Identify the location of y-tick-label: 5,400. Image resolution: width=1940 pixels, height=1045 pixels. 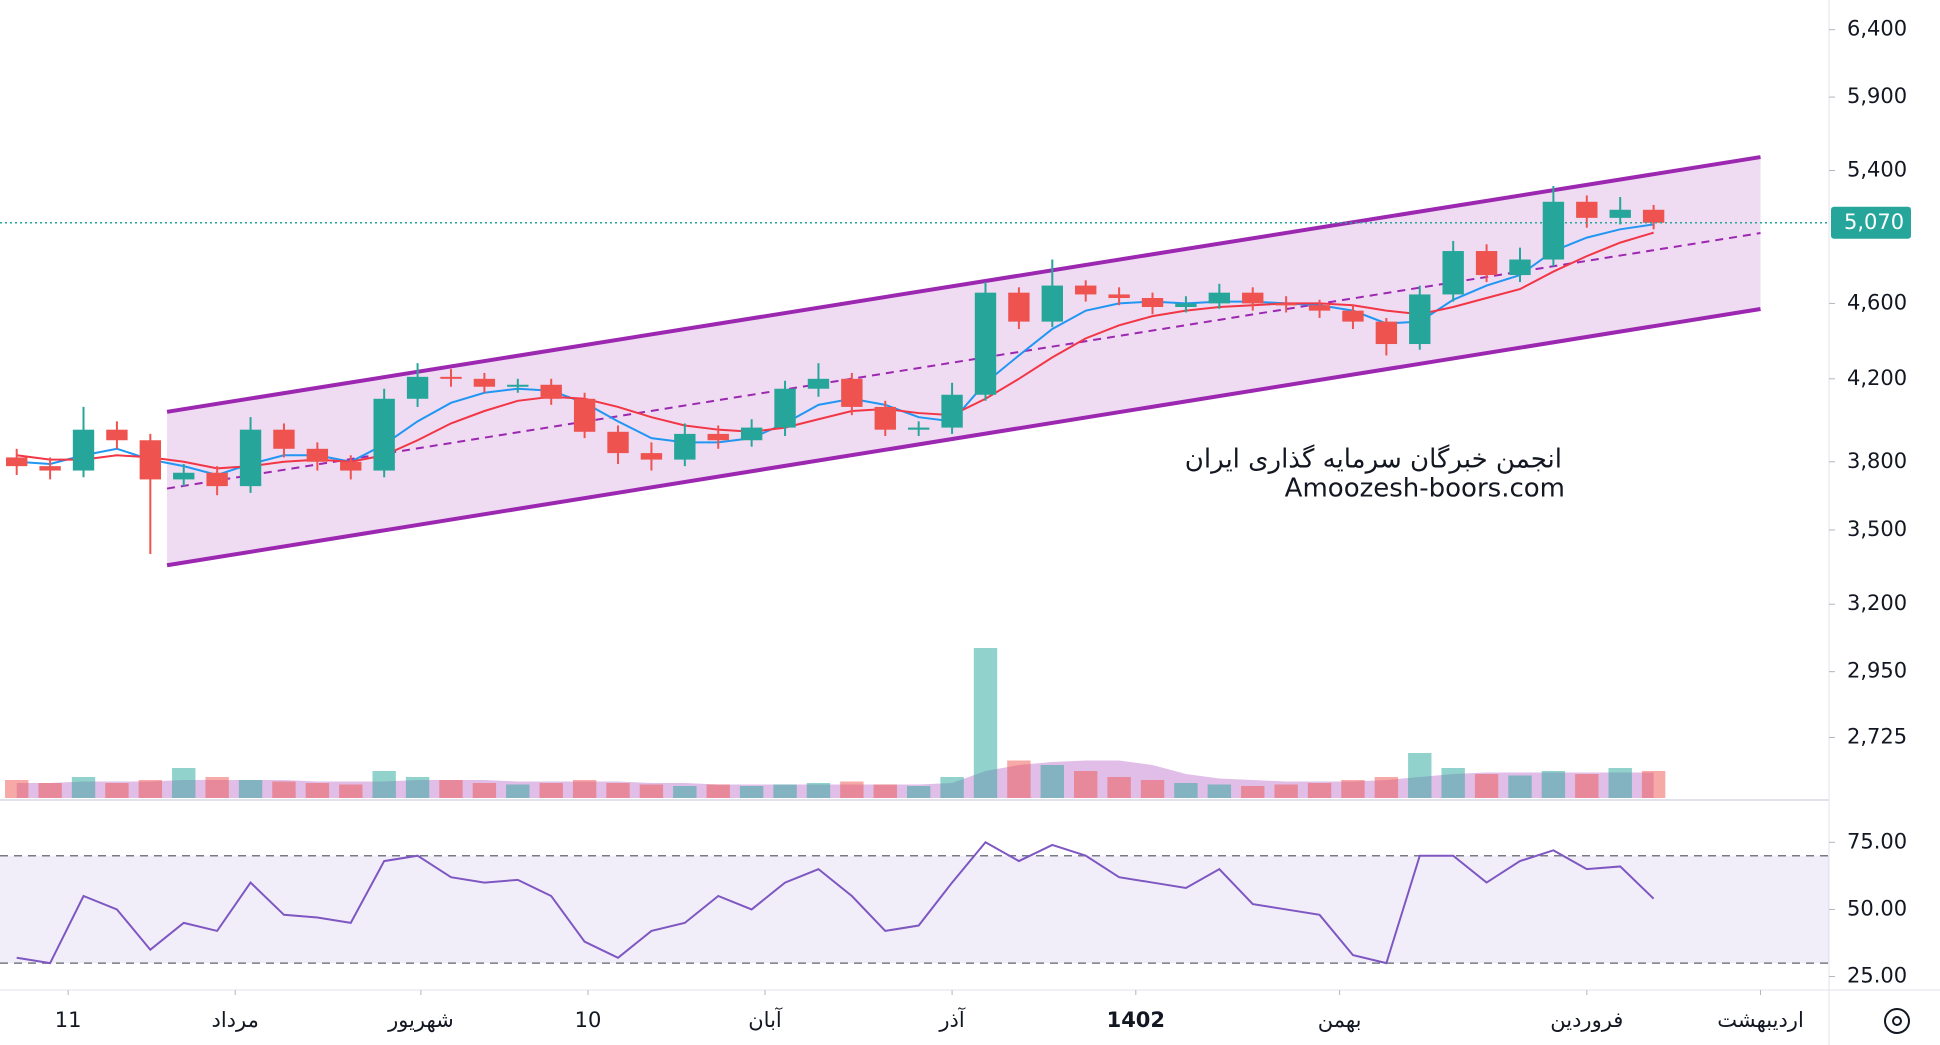
(1877, 169).